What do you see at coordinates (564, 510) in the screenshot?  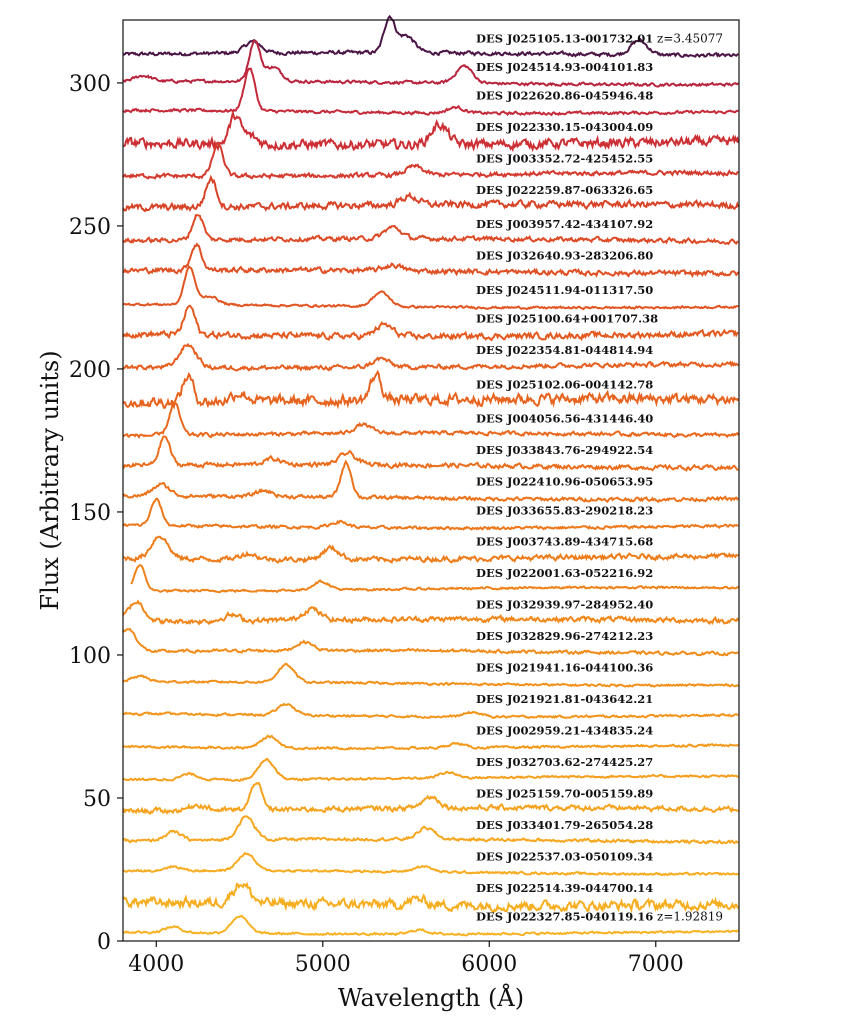 I see `spectrum-label: DES J033655.83-290218.23` at bounding box center [564, 510].